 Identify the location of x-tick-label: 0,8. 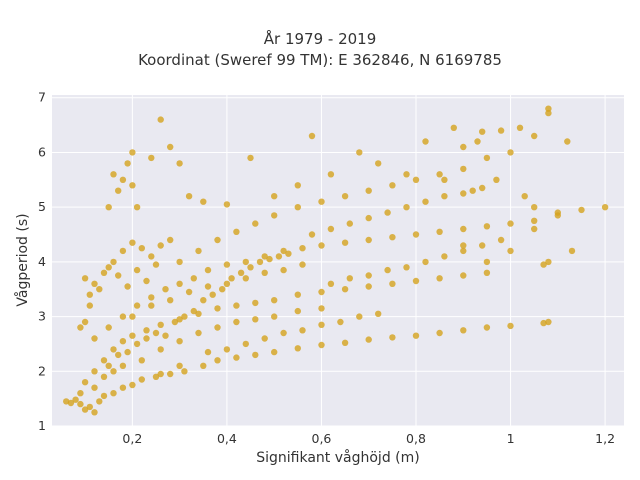
(416, 438).